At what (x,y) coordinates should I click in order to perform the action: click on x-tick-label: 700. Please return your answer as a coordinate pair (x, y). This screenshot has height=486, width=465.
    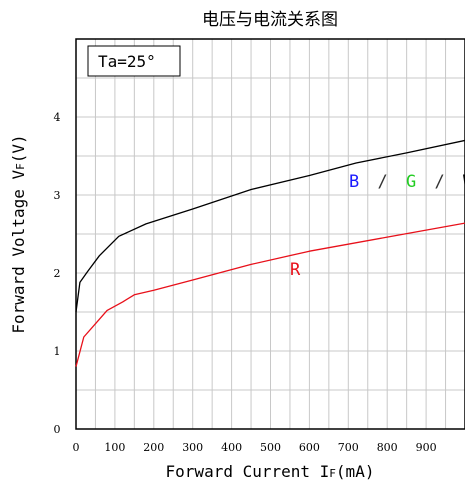
    Looking at the image, I should click on (348, 447).